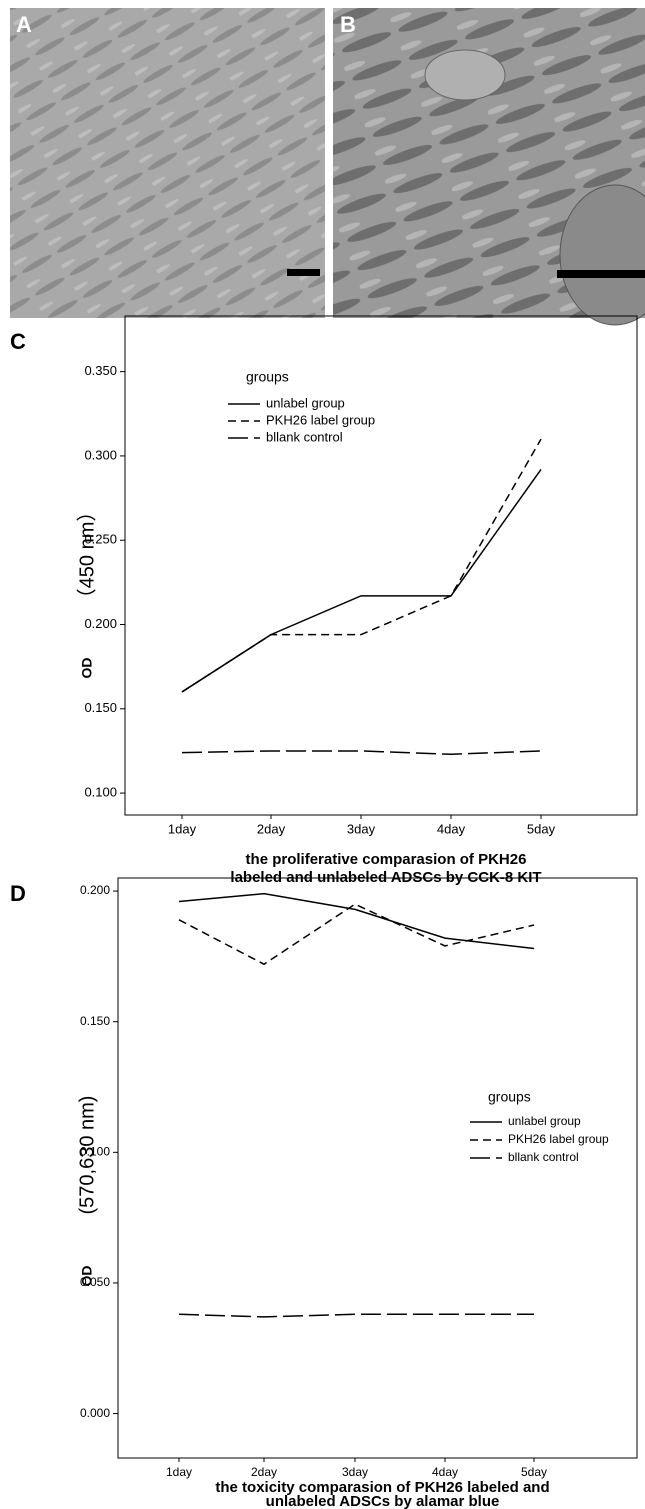 The height and width of the screenshot is (1509, 645). I want to click on x-label: labeled and unlabeled ADSCs by CCK-8 KIT, so click(385, 877).